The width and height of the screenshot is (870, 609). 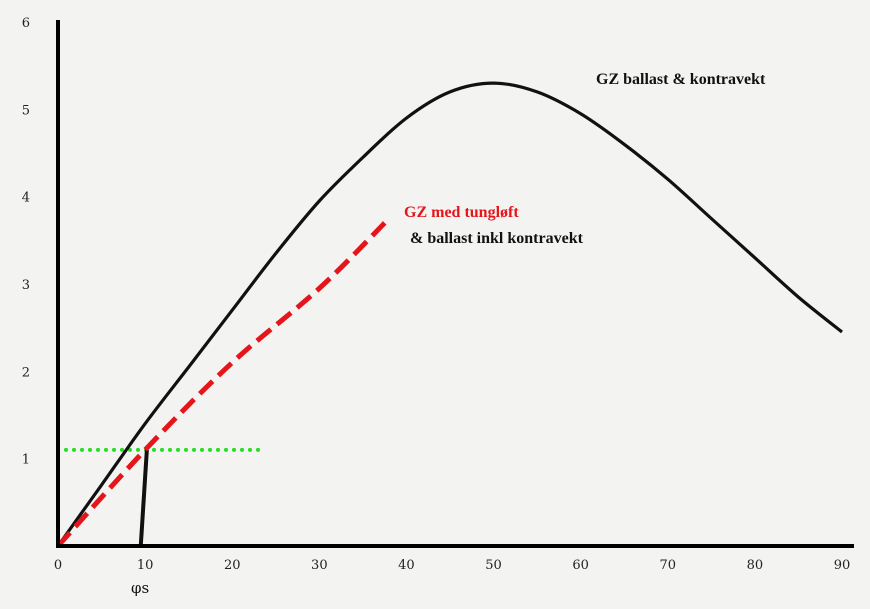 What do you see at coordinates (26, 460) in the screenshot?
I see `y-tick-label: 1` at bounding box center [26, 460].